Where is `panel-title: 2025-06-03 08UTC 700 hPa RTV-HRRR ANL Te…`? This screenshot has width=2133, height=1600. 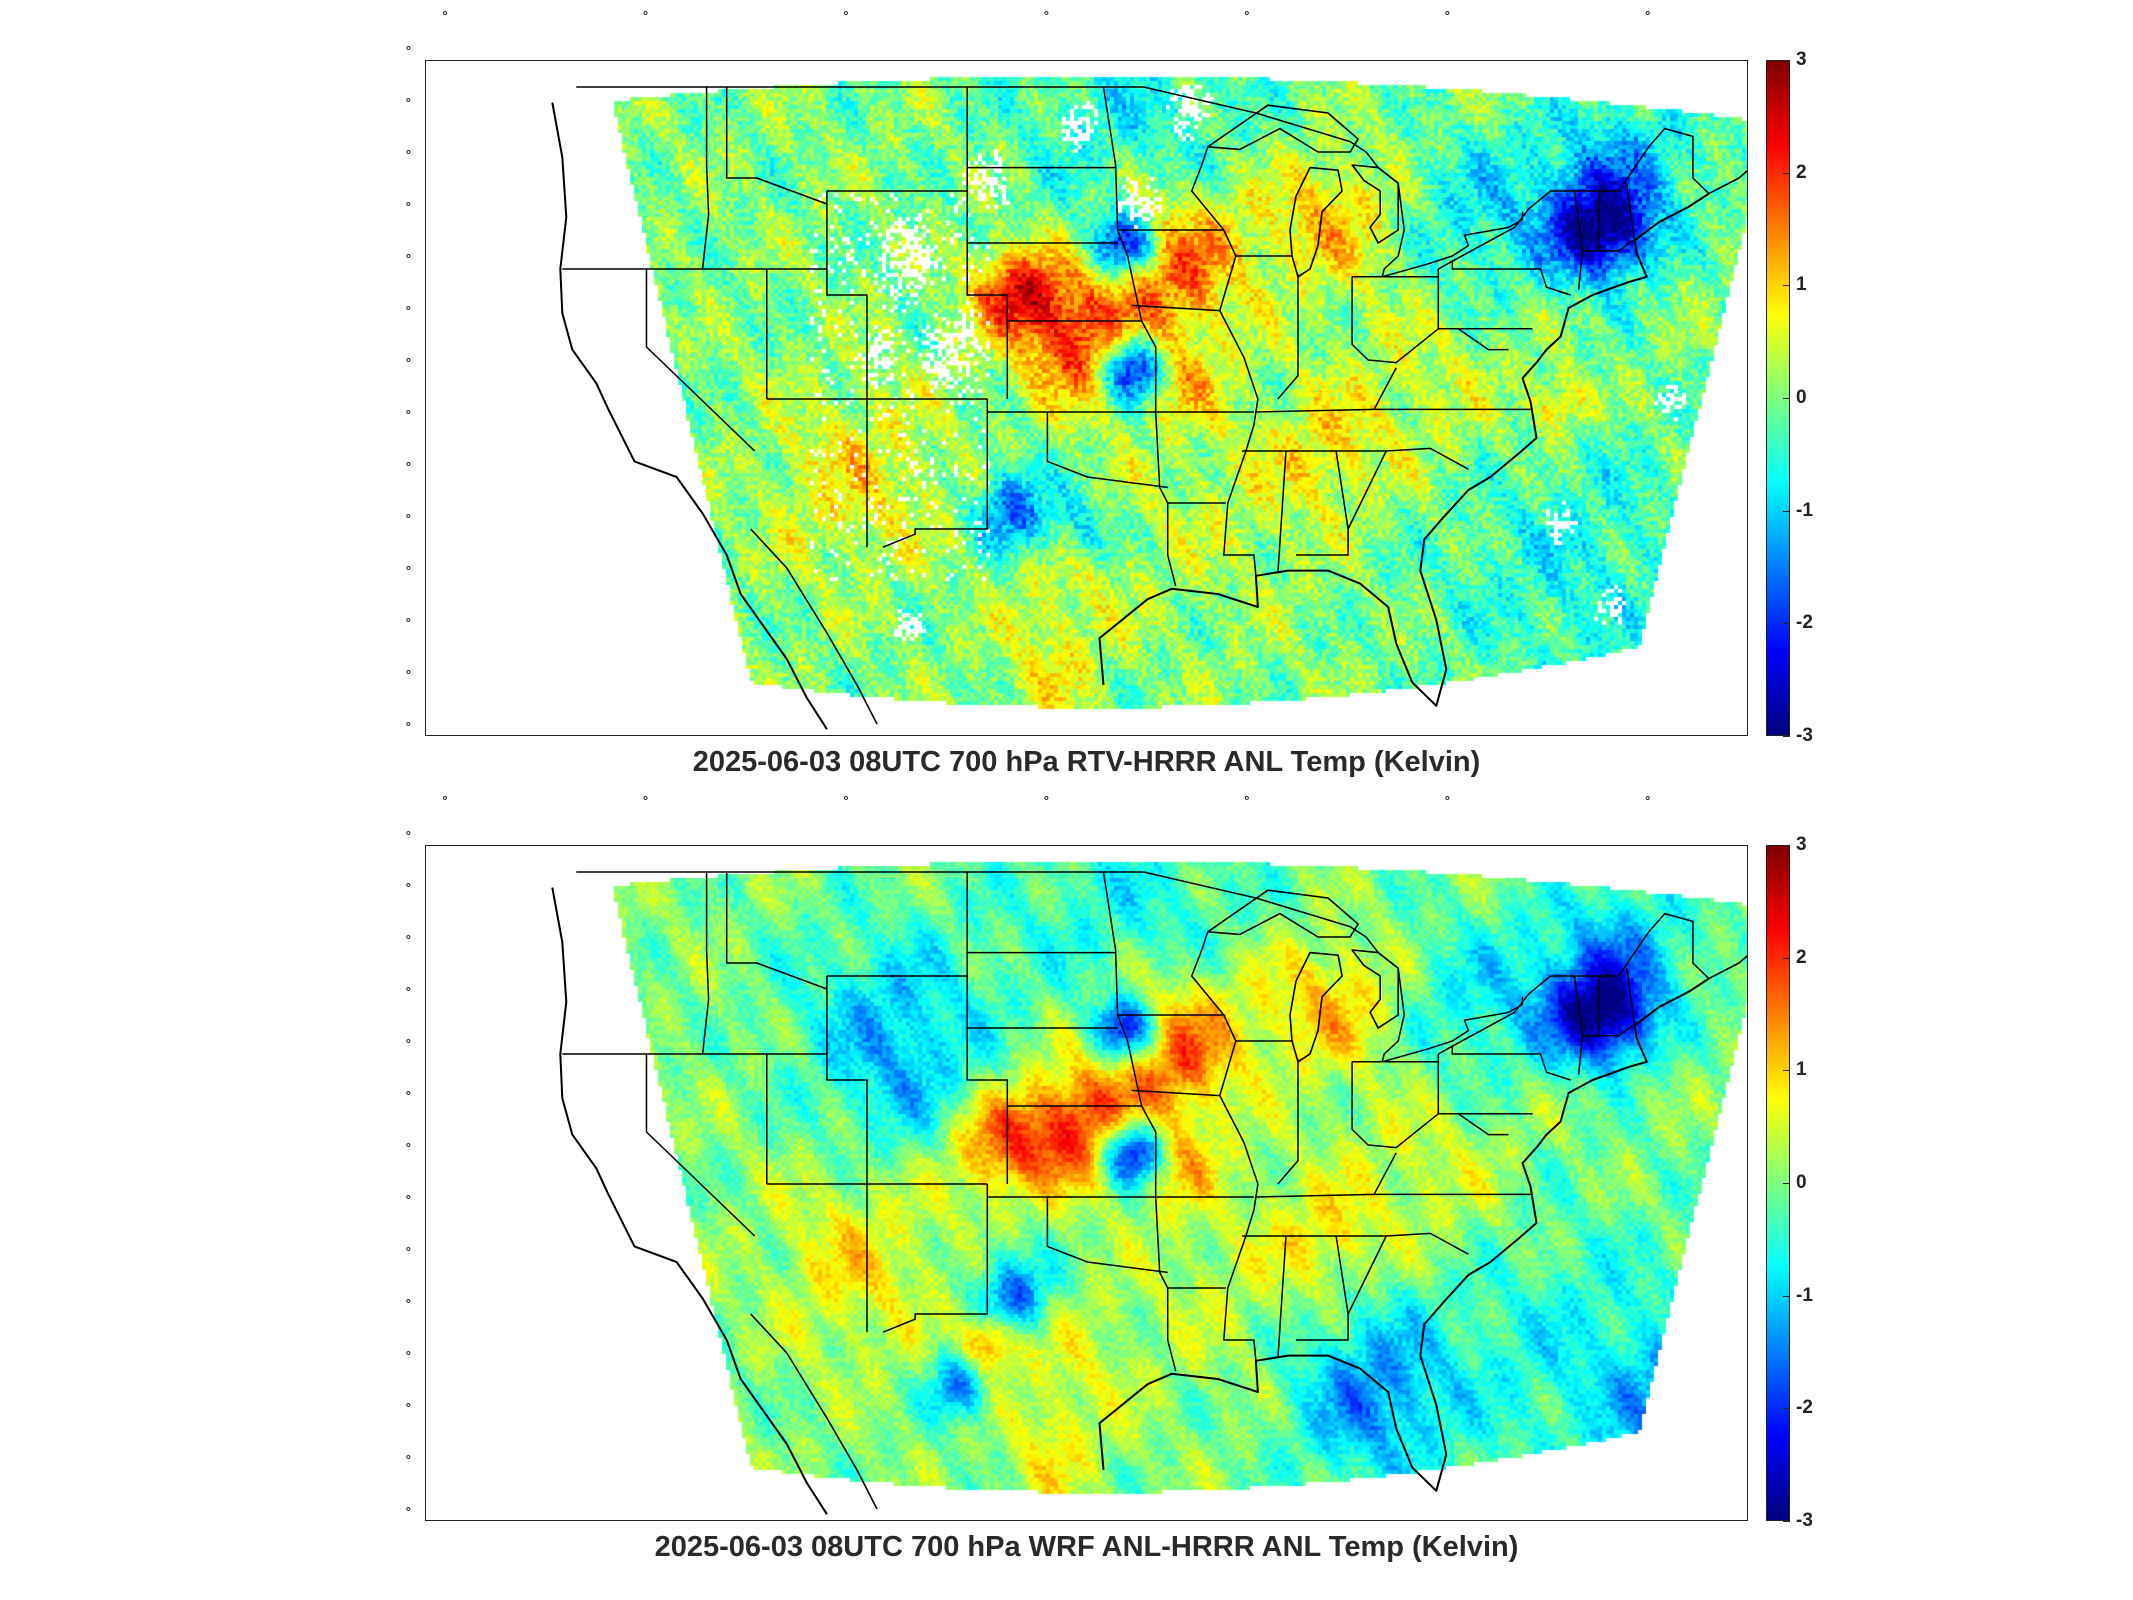 panel-title: 2025-06-03 08UTC 700 hPa RTV-HRRR ANL Te… is located at coordinates (1086, 762).